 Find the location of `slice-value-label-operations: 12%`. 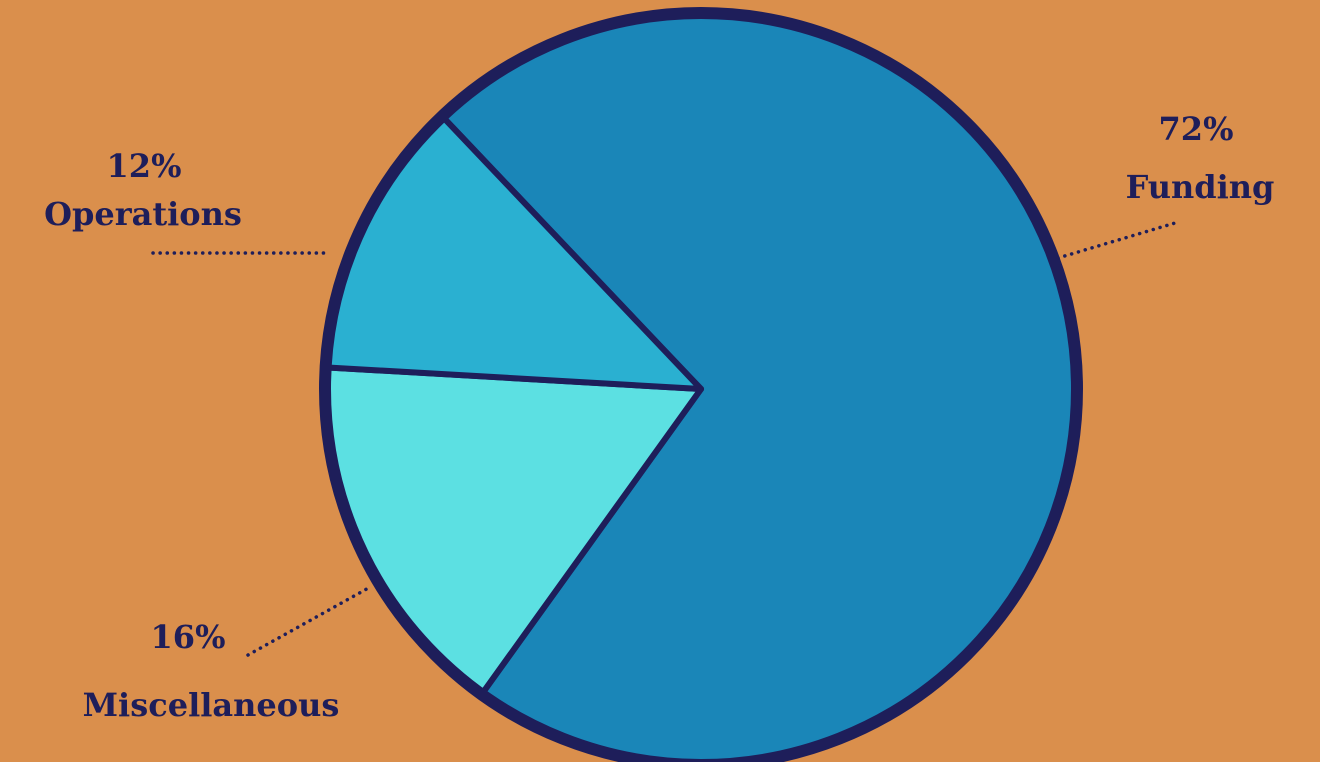

slice-value-label-operations: 12% is located at coordinates (144, 166).